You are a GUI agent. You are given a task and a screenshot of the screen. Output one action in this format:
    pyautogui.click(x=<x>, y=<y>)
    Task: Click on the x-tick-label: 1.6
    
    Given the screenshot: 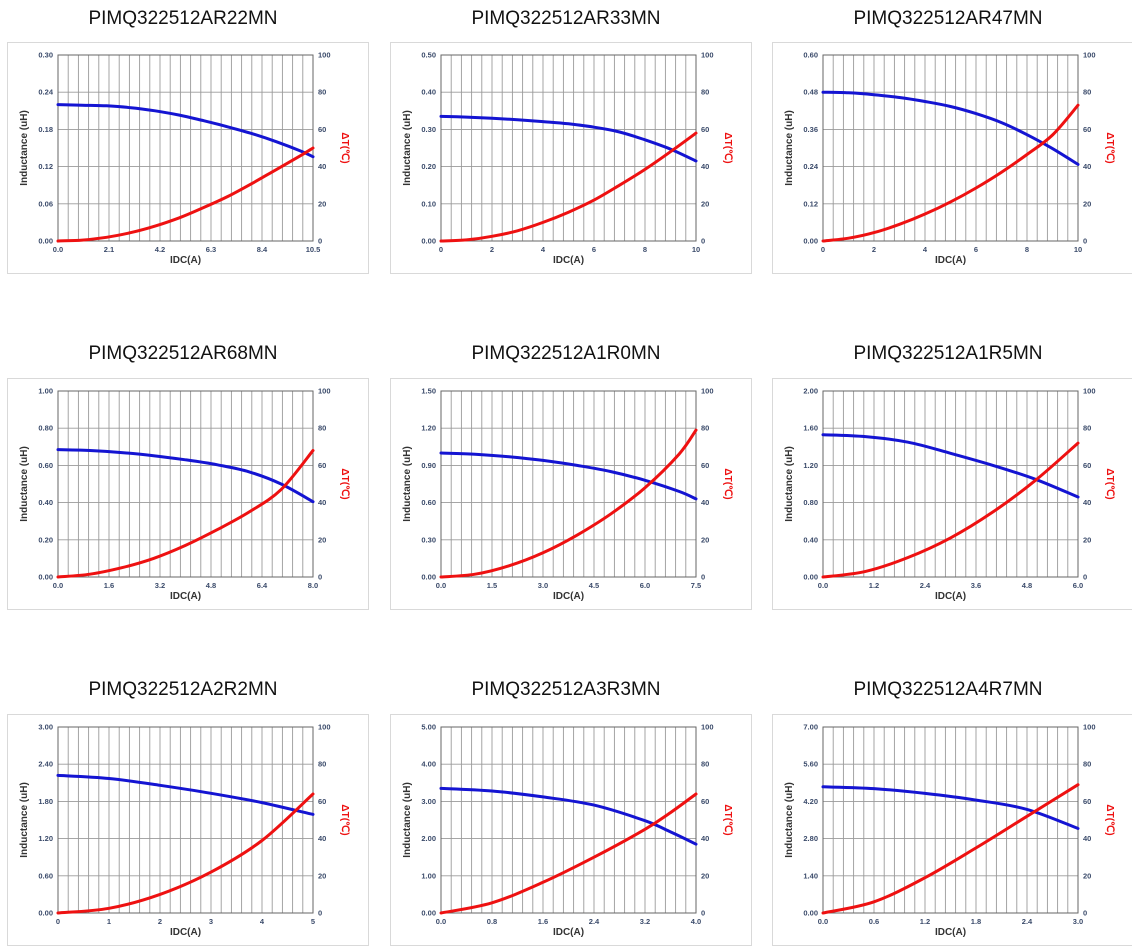 What is the action you would take?
    pyautogui.click(x=543, y=921)
    